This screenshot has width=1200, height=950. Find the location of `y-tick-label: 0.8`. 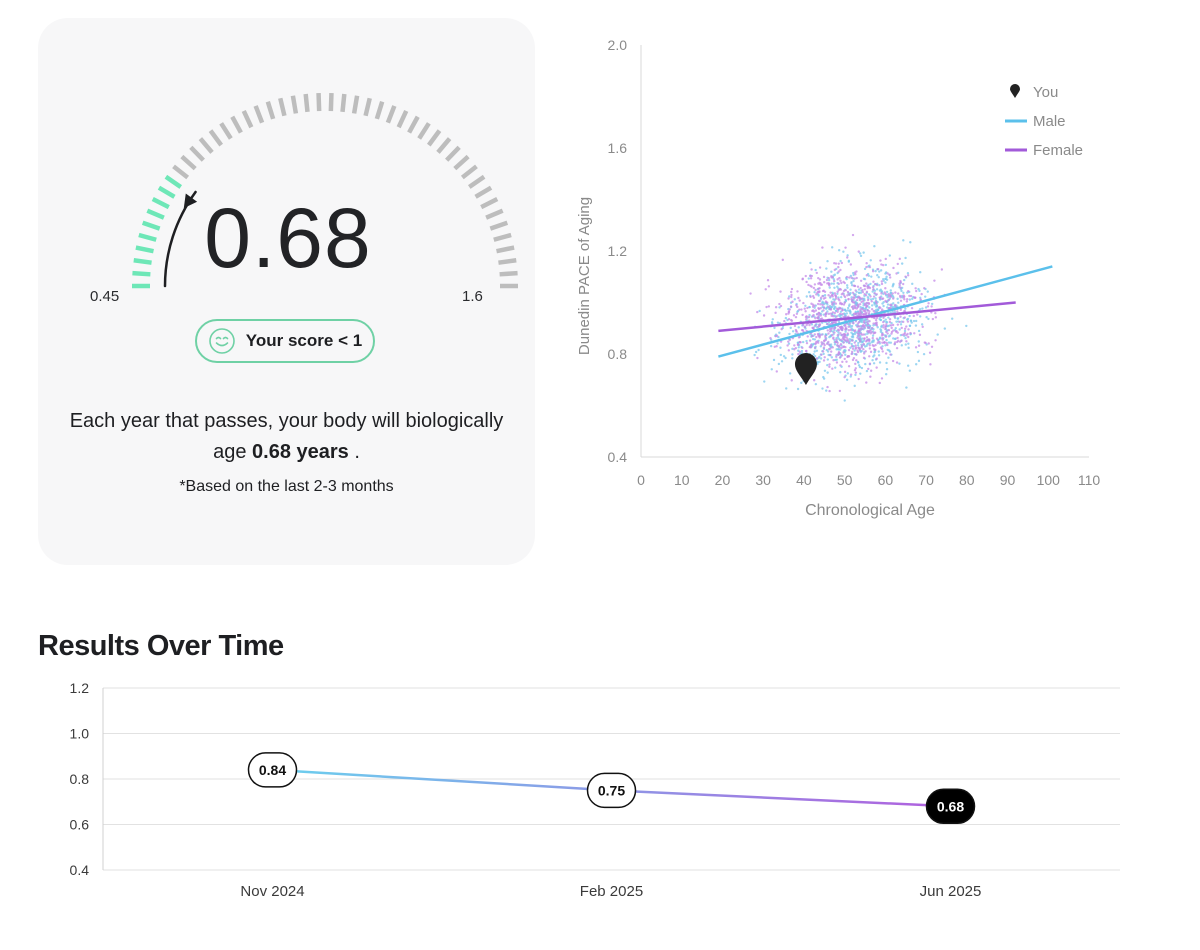

y-tick-label: 0.8 is located at coordinates (80, 779).